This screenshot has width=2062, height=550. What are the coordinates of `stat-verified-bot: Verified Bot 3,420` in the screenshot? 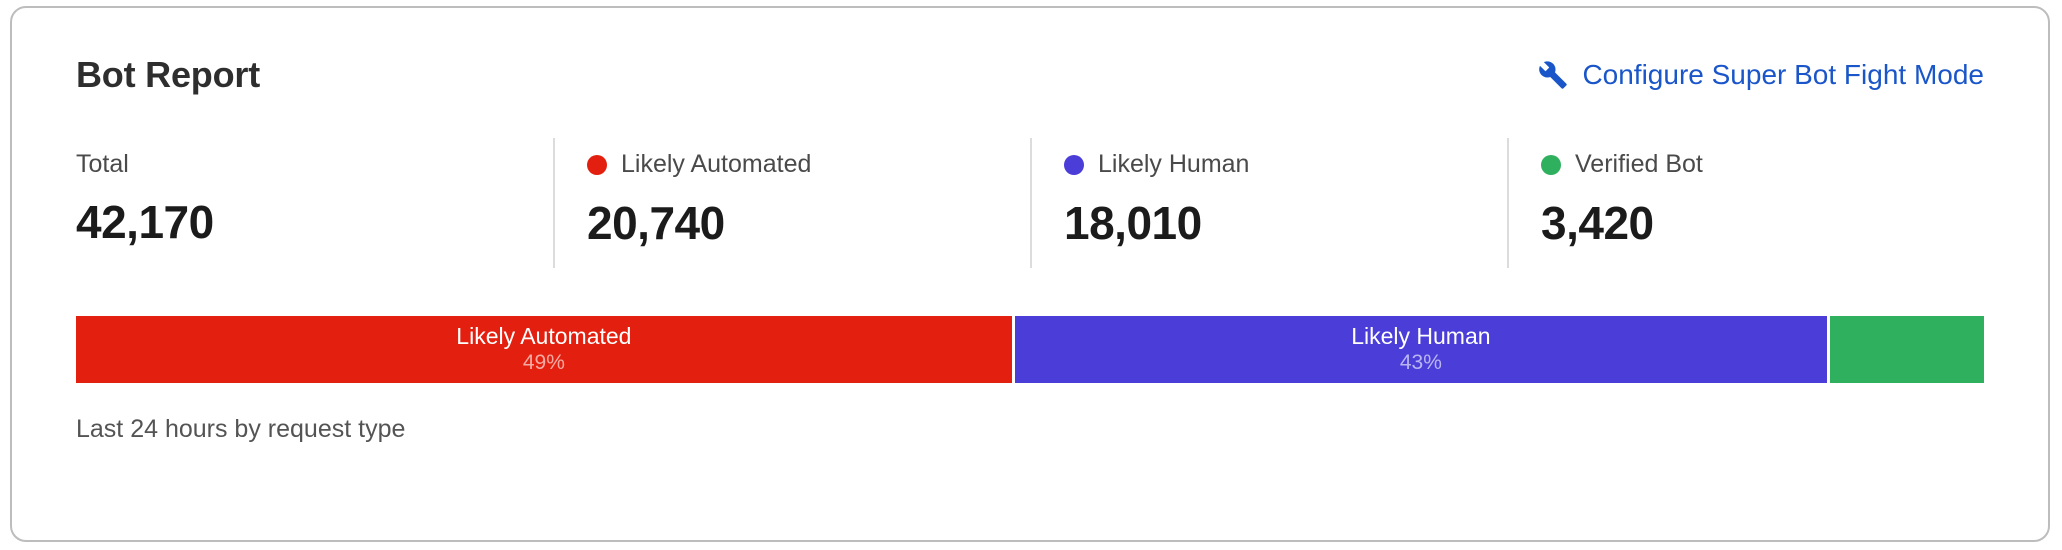 It's located at (1745, 203).